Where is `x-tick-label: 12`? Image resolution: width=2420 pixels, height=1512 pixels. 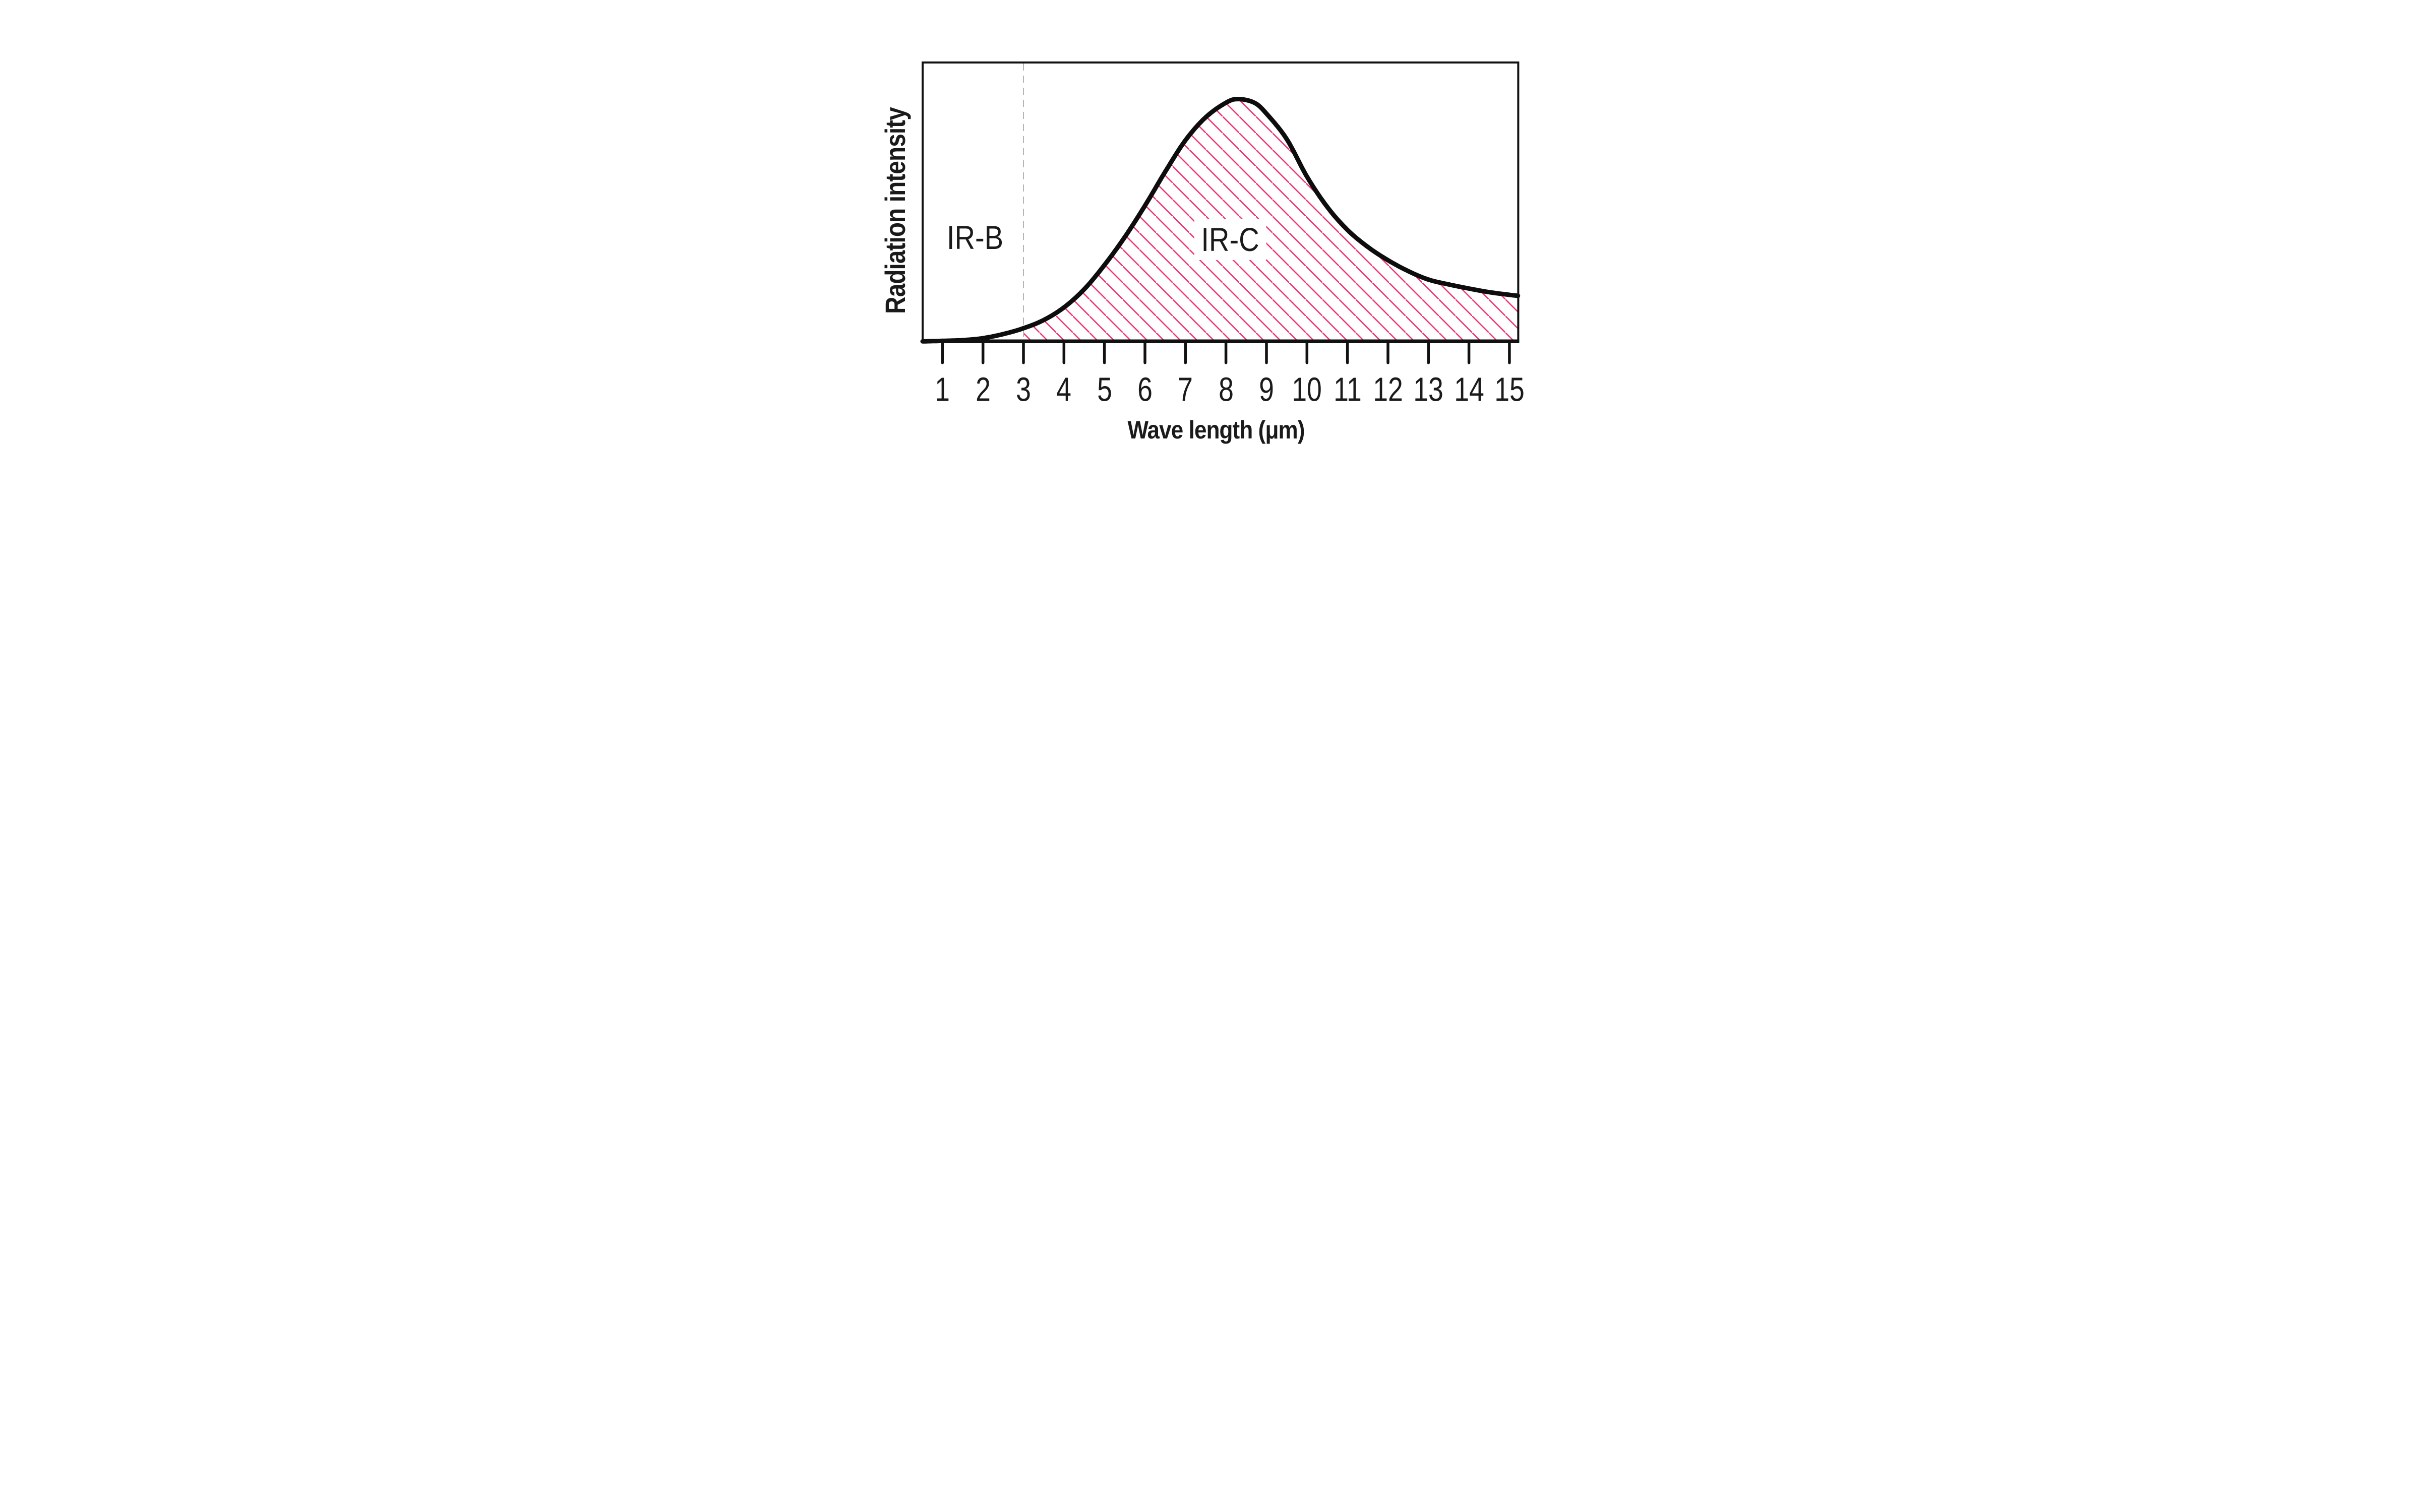 x-tick-label: 12 is located at coordinates (1388, 389).